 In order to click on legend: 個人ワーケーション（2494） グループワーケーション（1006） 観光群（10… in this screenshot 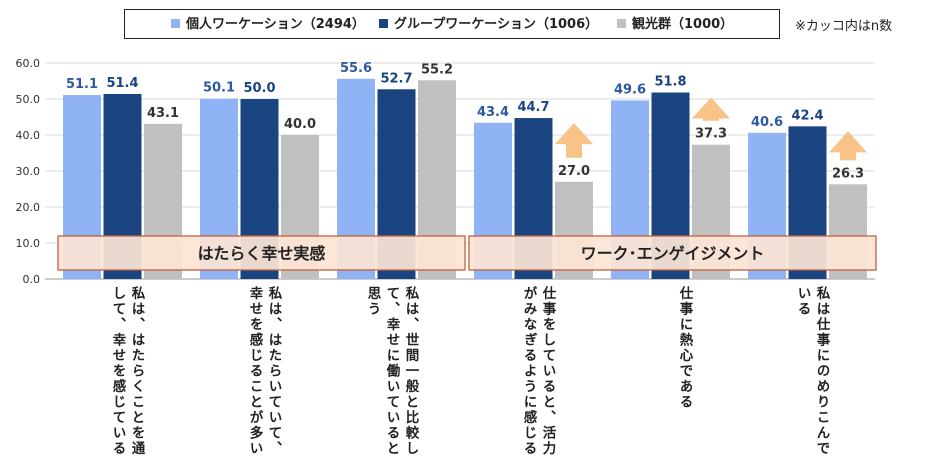, I will do `click(452, 24)`.